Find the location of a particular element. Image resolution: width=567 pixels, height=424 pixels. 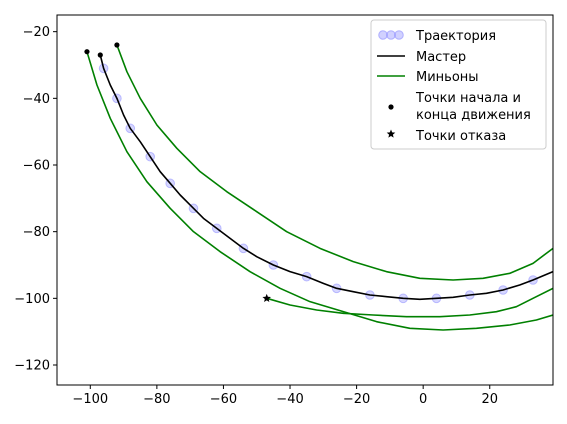

x-tick-label: −20 is located at coordinates (356, 399).